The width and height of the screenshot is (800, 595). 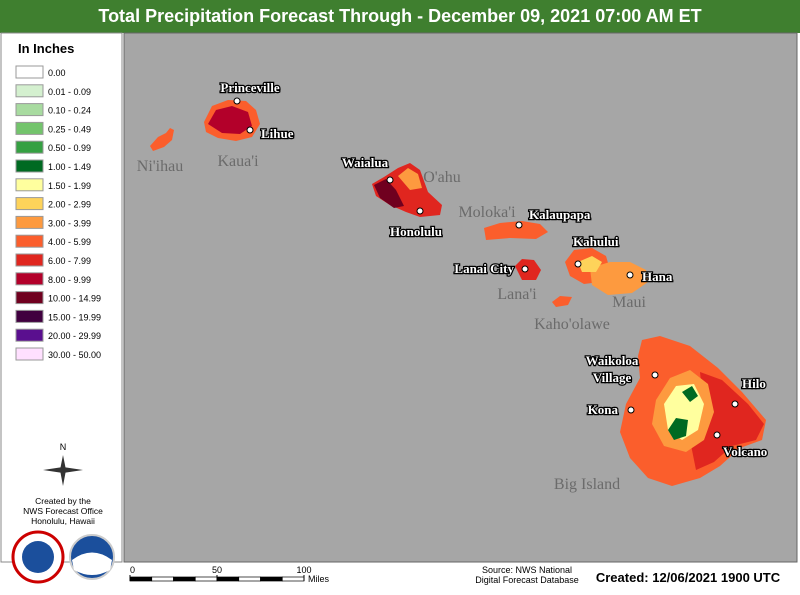 What do you see at coordinates (277, 133) in the screenshot?
I see `city-label: Lihue` at bounding box center [277, 133].